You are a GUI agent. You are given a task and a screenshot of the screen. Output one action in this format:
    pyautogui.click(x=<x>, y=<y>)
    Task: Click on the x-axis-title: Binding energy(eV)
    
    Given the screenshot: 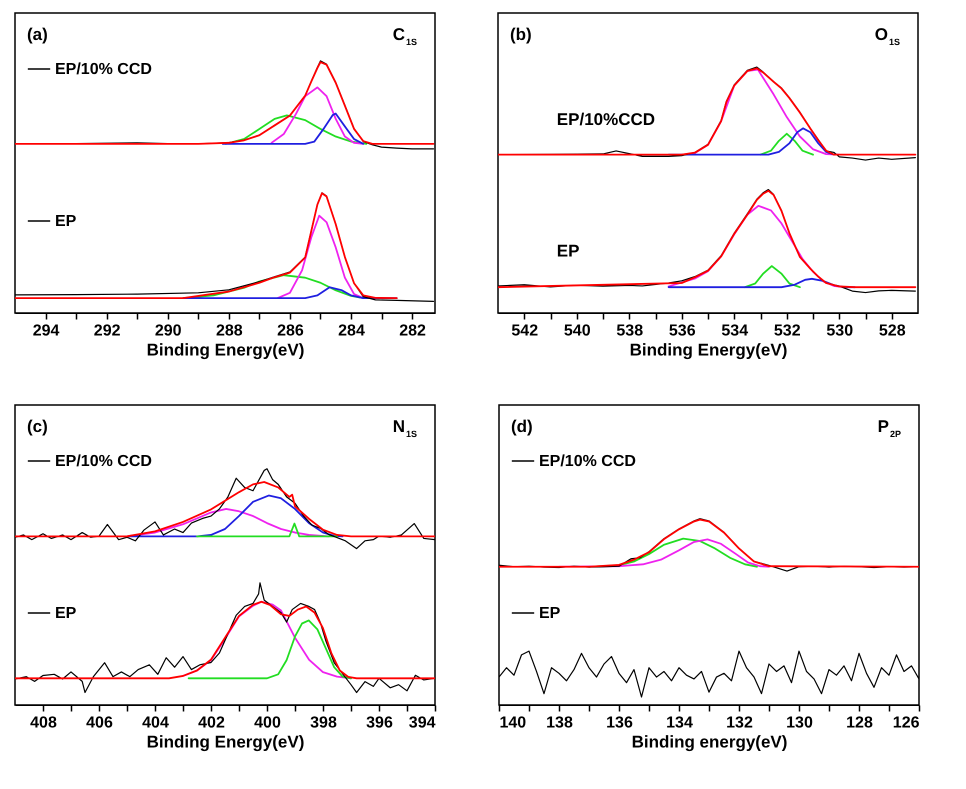 What is the action you would take?
    pyautogui.click(x=710, y=742)
    